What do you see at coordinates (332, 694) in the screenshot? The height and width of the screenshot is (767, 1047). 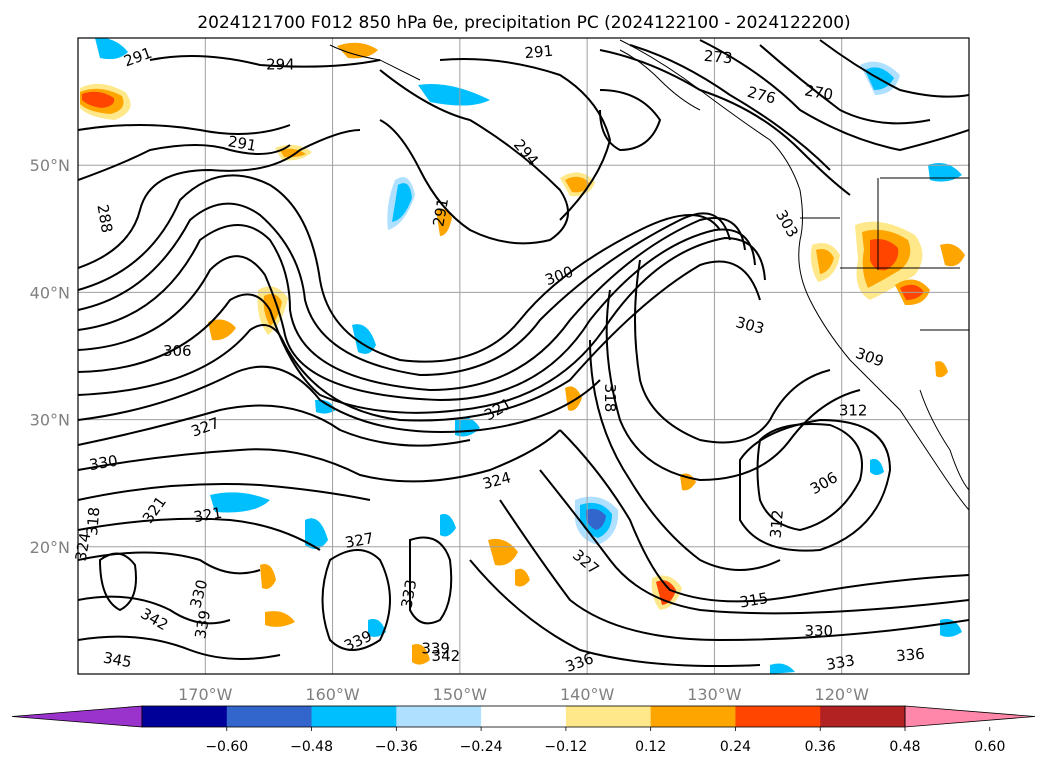 I see `lon-tick-label: 160°W` at bounding box center [332, 694].